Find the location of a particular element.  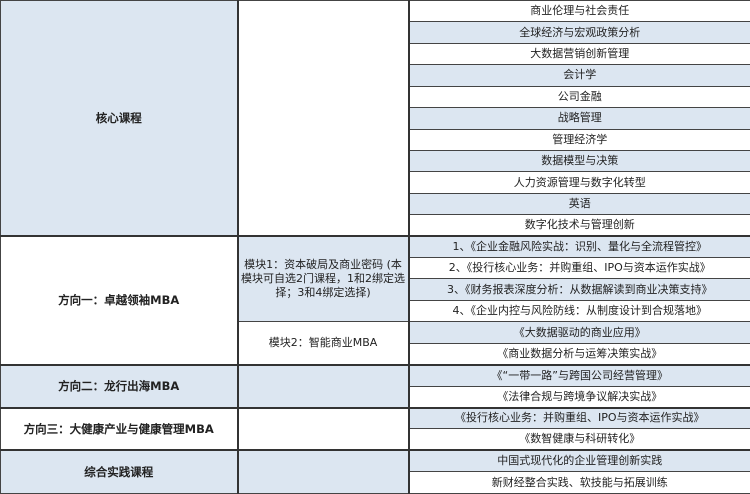

course-cell: 全球经济与宏观政策分析 is located at coordinates (579, 32).